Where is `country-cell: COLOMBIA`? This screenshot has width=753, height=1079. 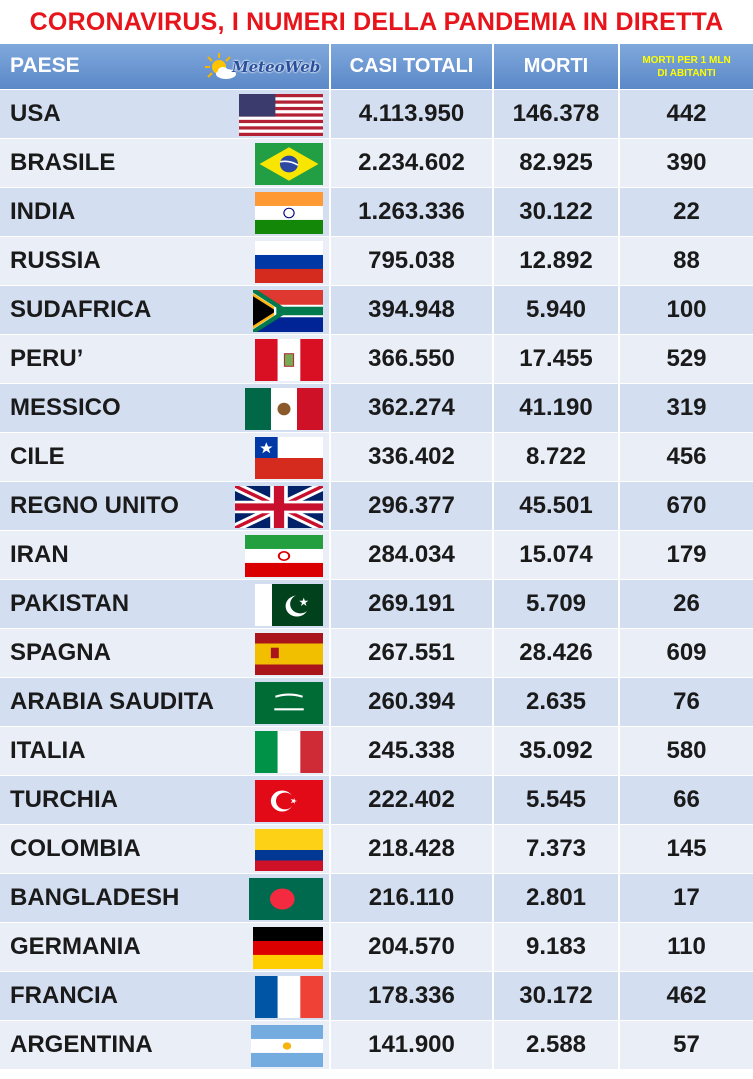 country-cell: COLOMBIA is located at coordinates (165, 849).